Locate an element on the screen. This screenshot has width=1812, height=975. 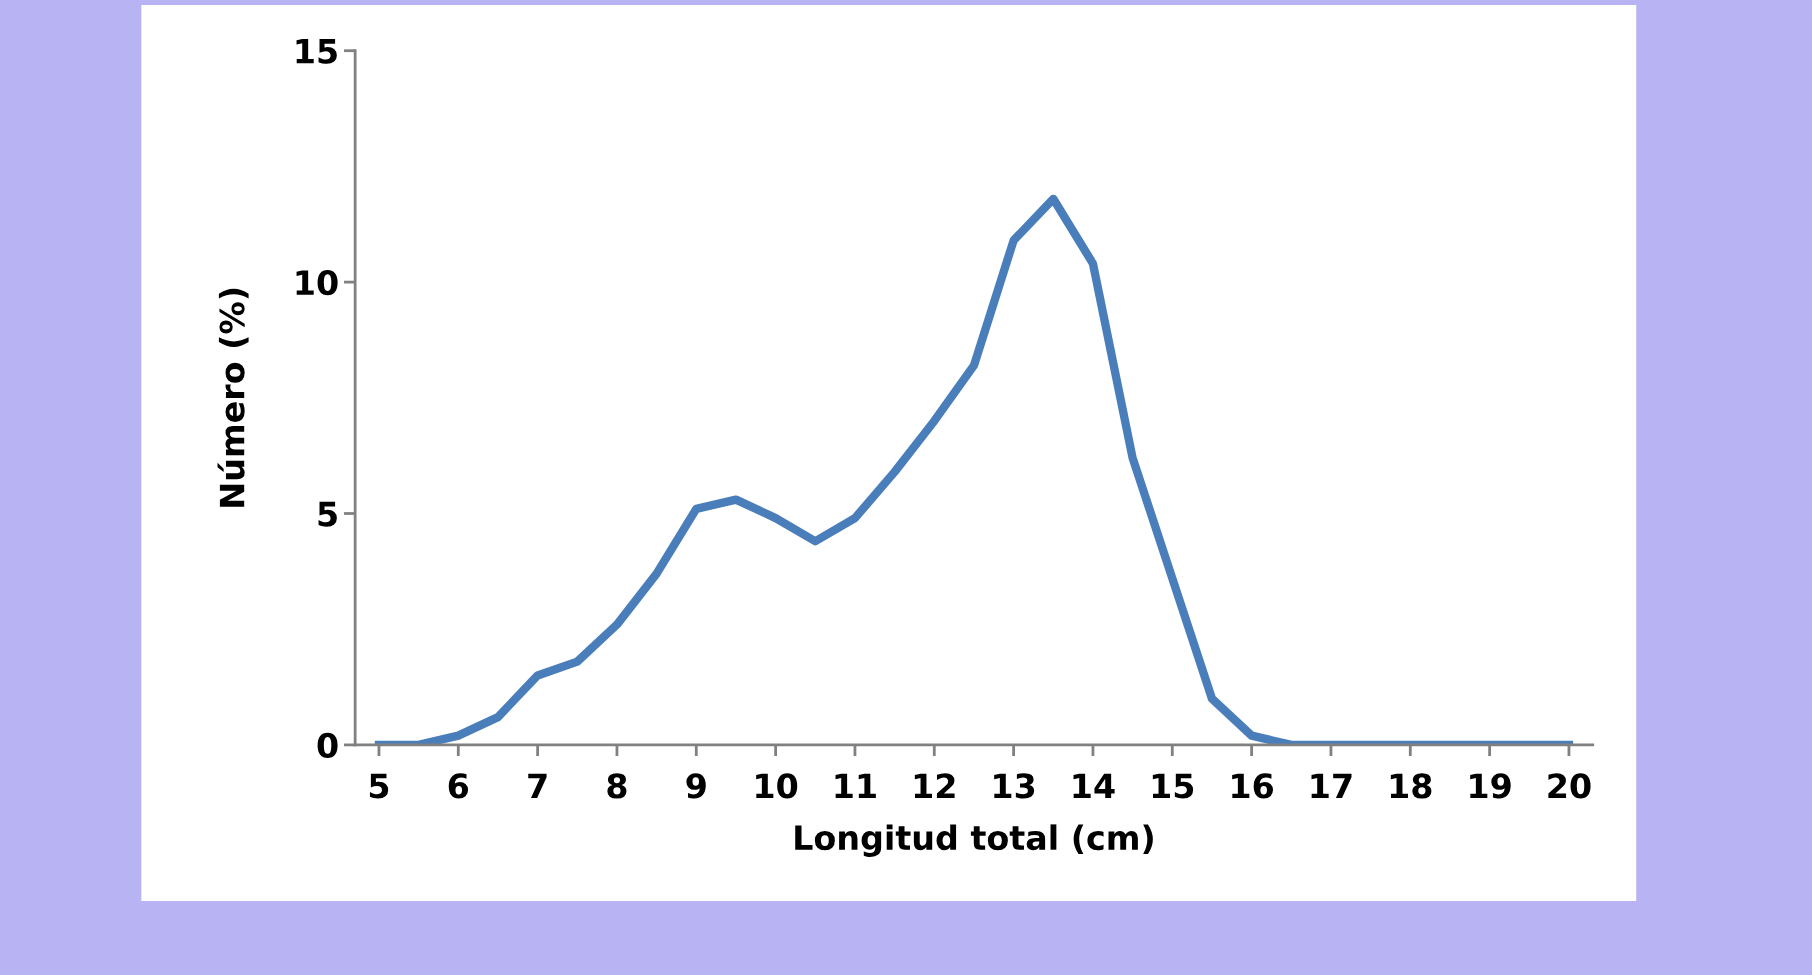
x-tick-label: 18 is located at coordinates (1411, 786).